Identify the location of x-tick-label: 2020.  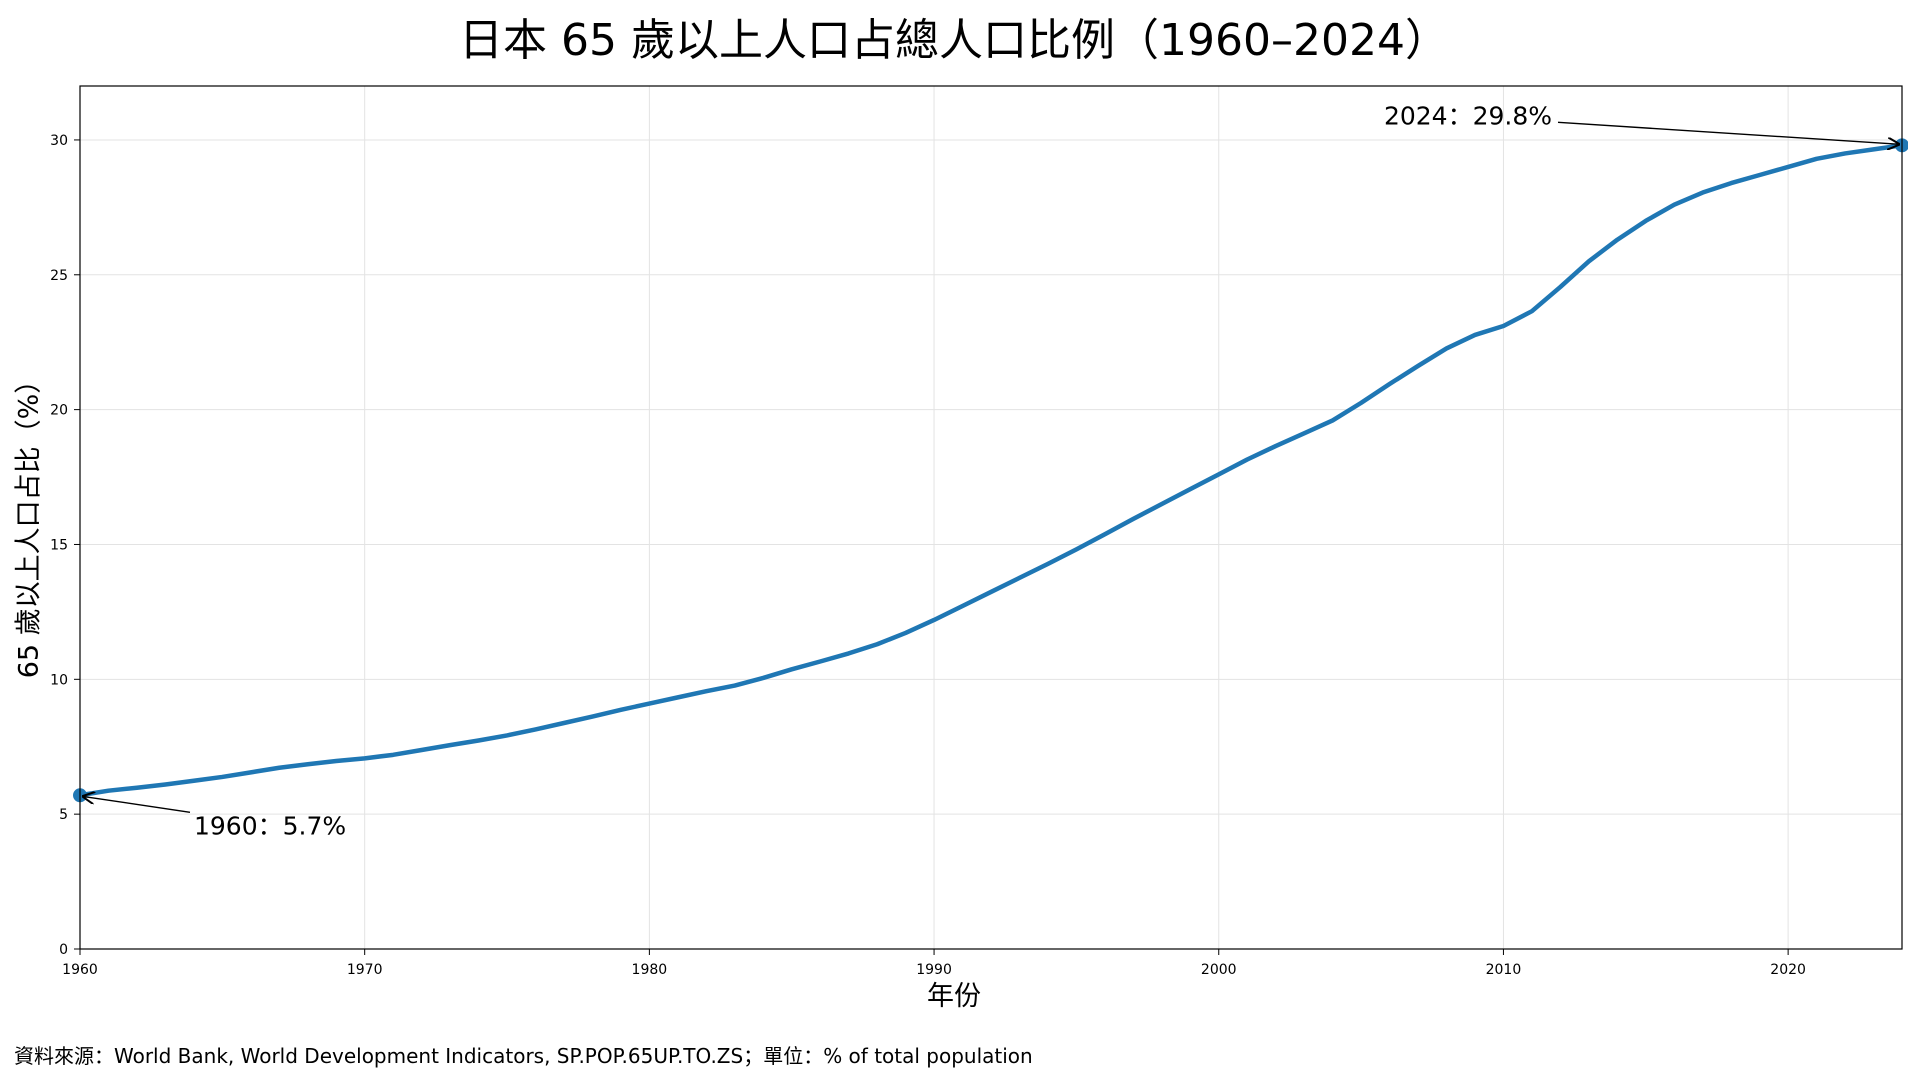
(1788, 970).